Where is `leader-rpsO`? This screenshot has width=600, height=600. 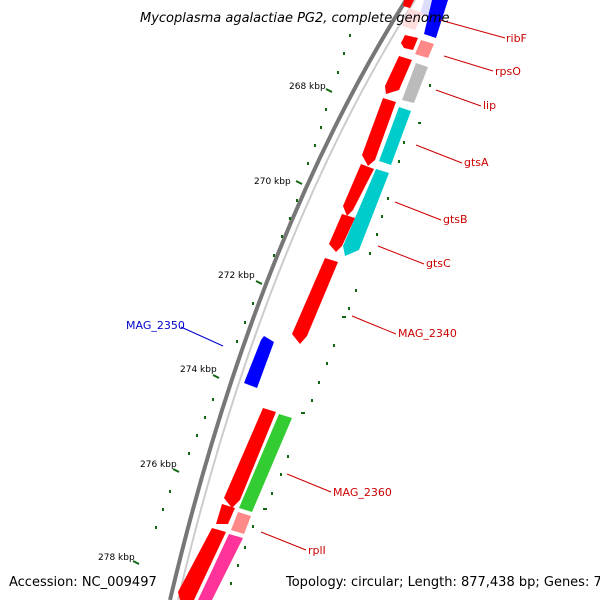
leader-rpsO is located at coordinates (468, 63).